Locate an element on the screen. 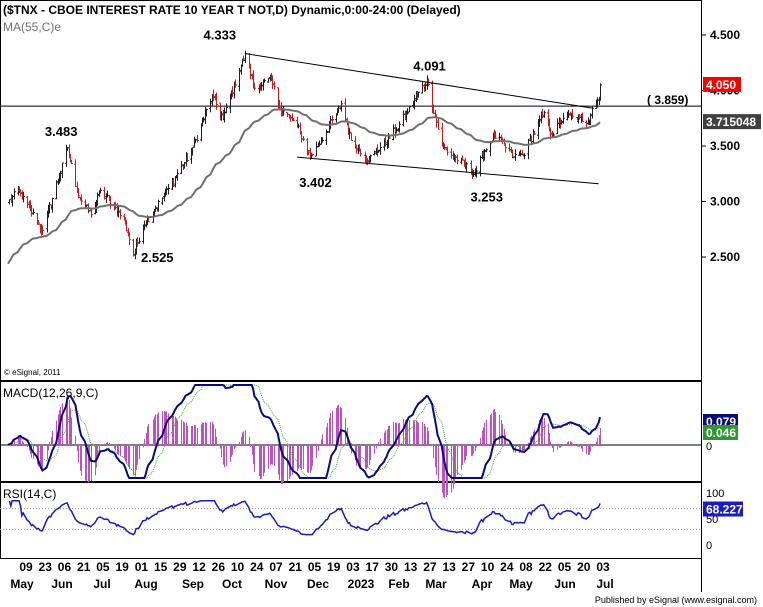 The height and width of the screenshot is (607, 763). x-axis-day-label: 29 is located at coordinates (180, 567).